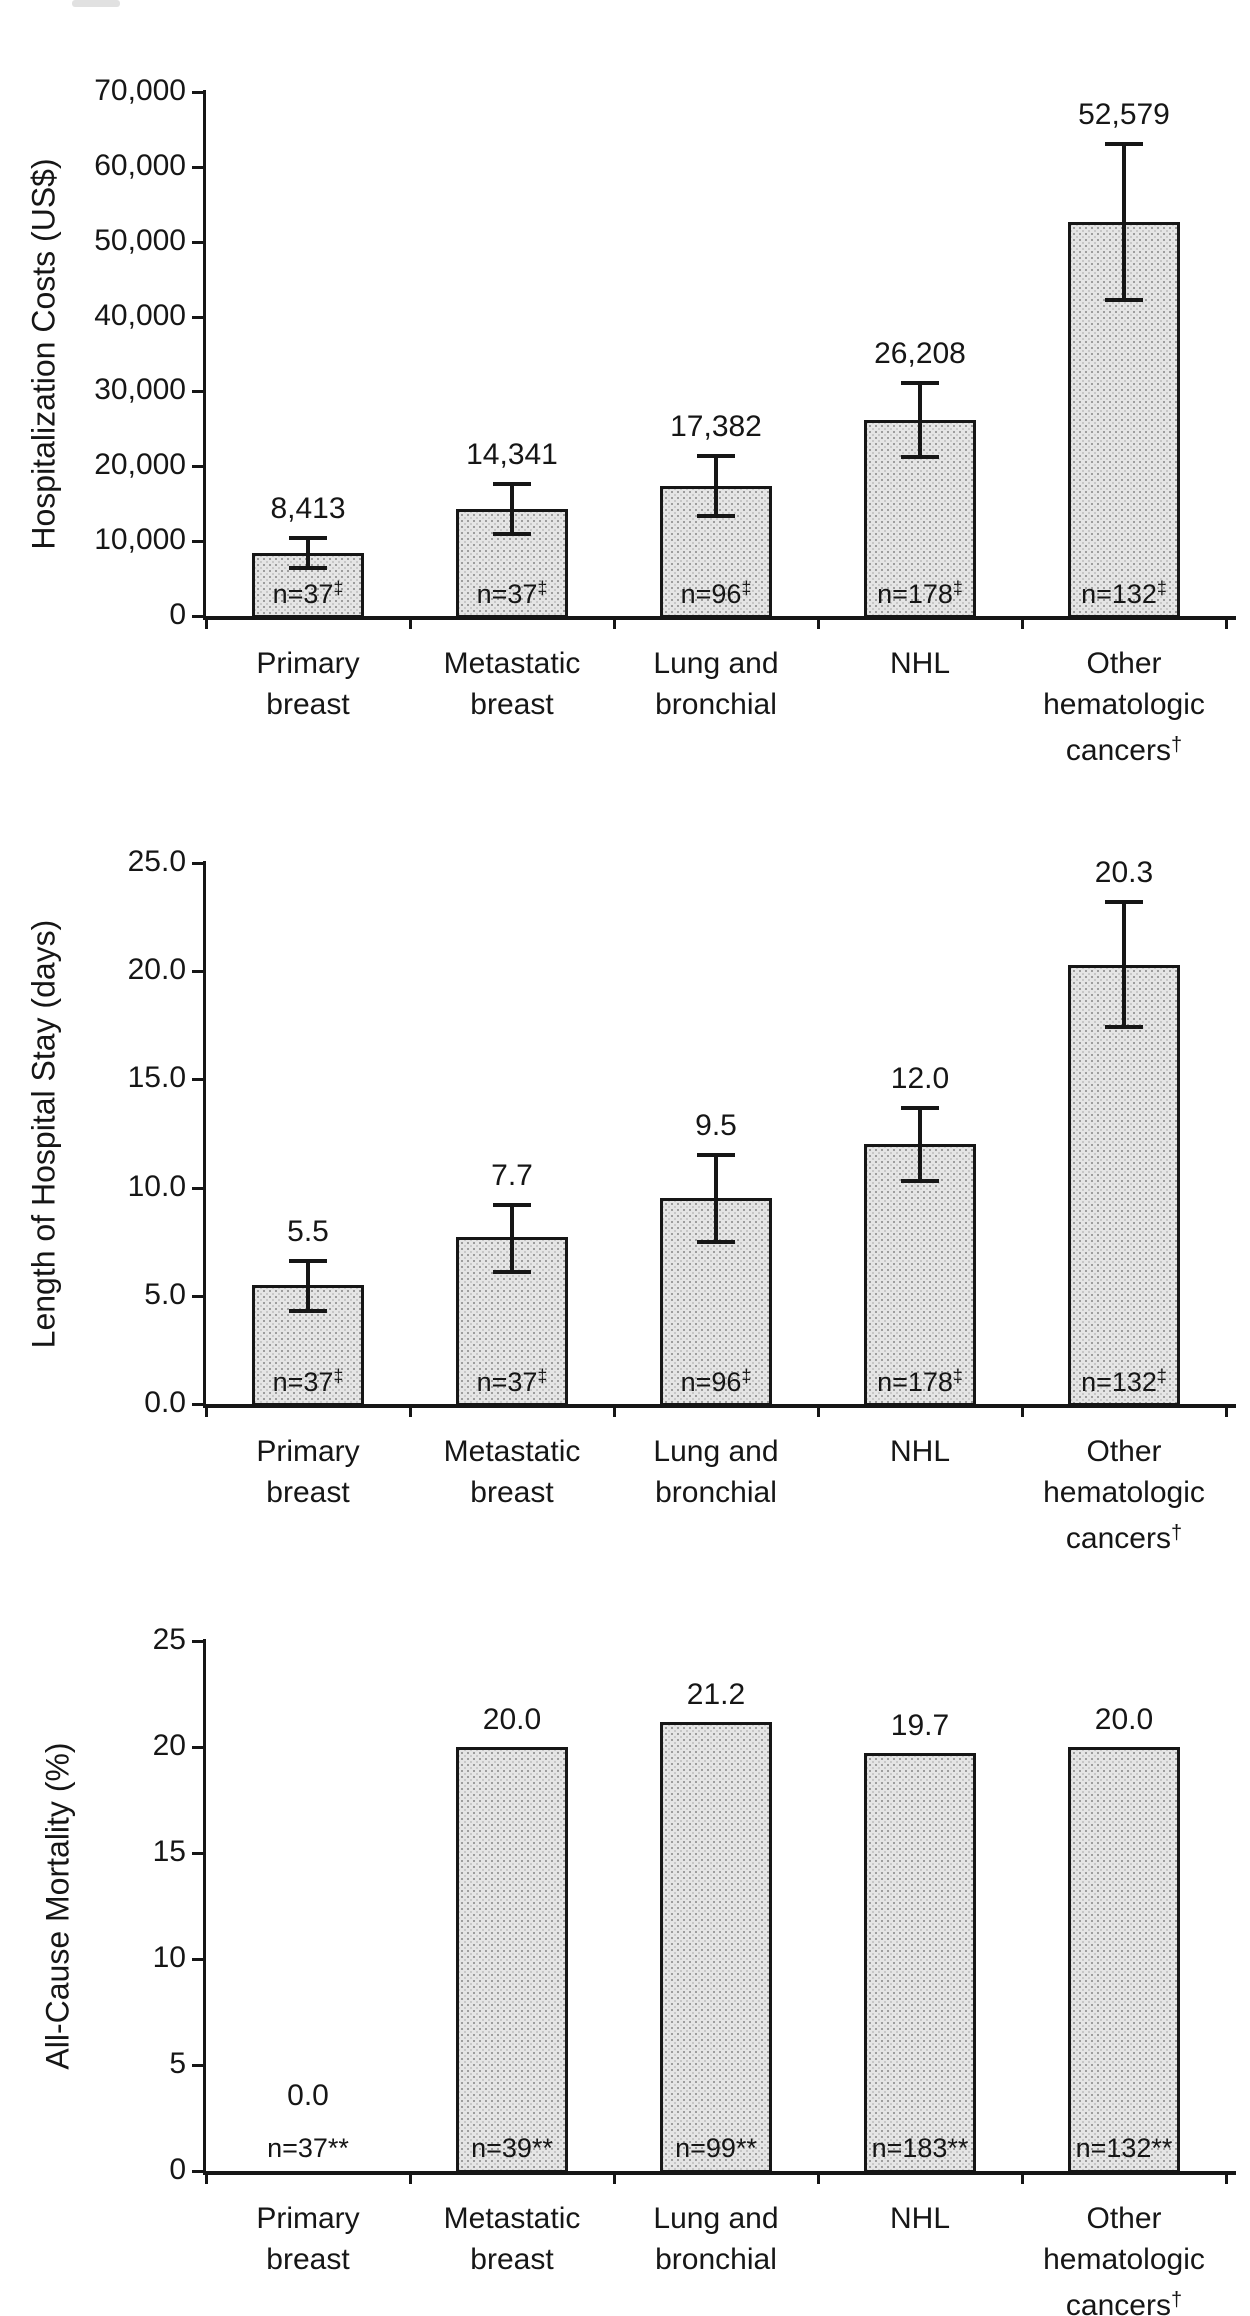  Describe the element at coordinates (920, 1451) in the screenshot. I see `category-label: NHL` at that location.